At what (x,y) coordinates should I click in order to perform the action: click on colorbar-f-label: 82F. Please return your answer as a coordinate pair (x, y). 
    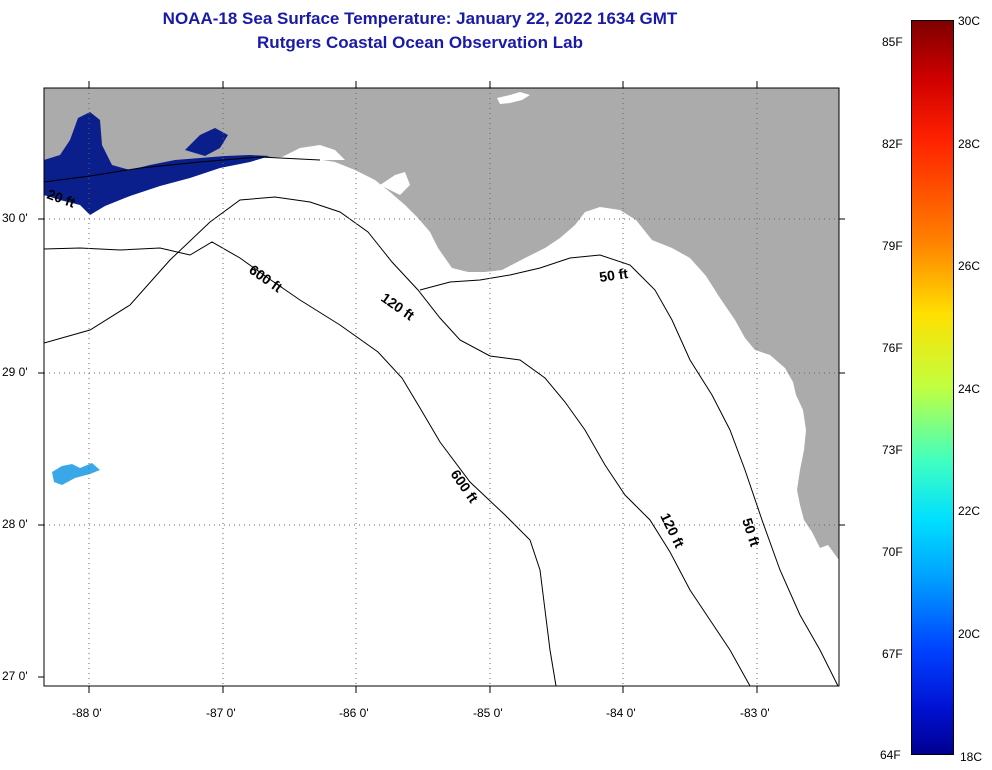
    Looking at the image, I should click on (892, 144).